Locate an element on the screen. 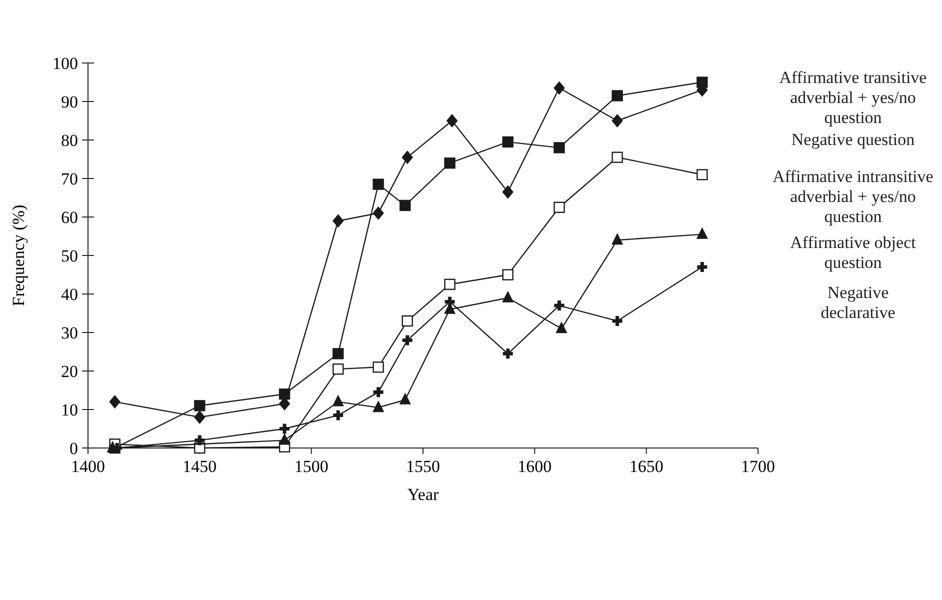 This screenshot has width=942, height=600. y-tick-label: 100 is located at coordinates (65, 63).